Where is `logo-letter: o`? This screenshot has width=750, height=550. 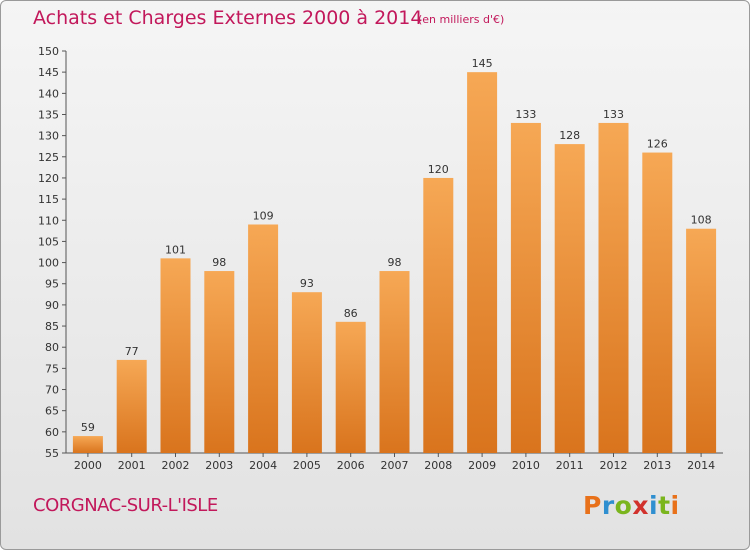 logo-letter: o is located at coordinates (623, 505).